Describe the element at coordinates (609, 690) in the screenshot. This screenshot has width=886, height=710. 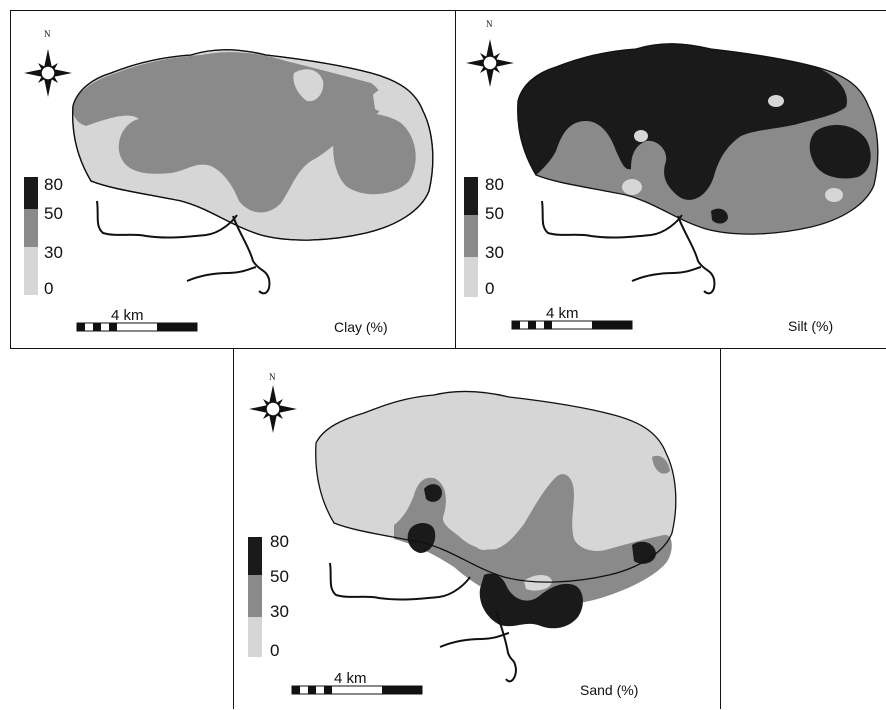
I see `map-title: Sand (%)` at that location.